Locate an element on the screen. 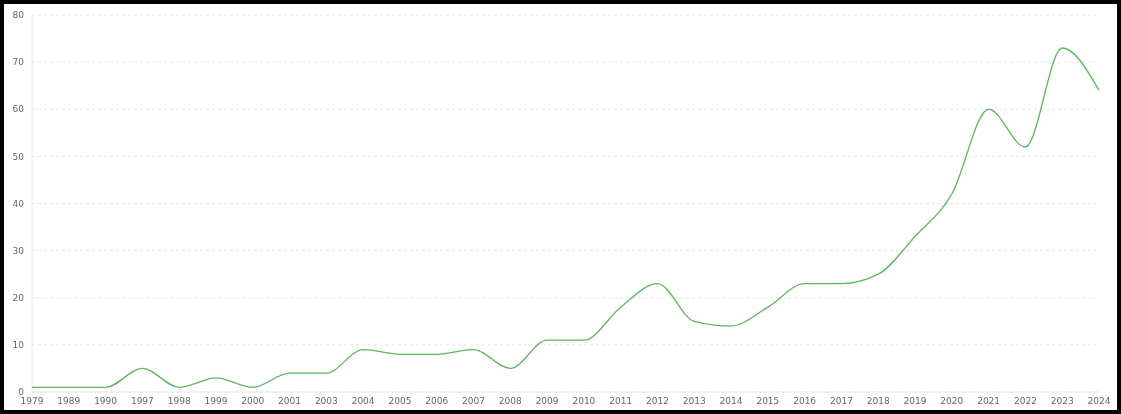 This screenshot has width=1121, height=414. x-tick-label: 2014 is located at coordinates (731, 401).